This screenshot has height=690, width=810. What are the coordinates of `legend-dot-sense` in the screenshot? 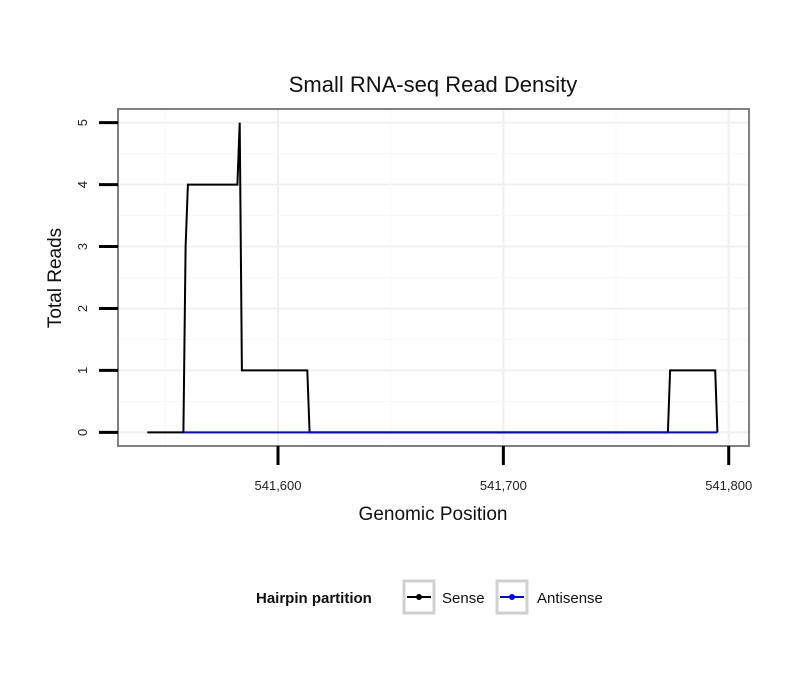 It's located at (419, 597).